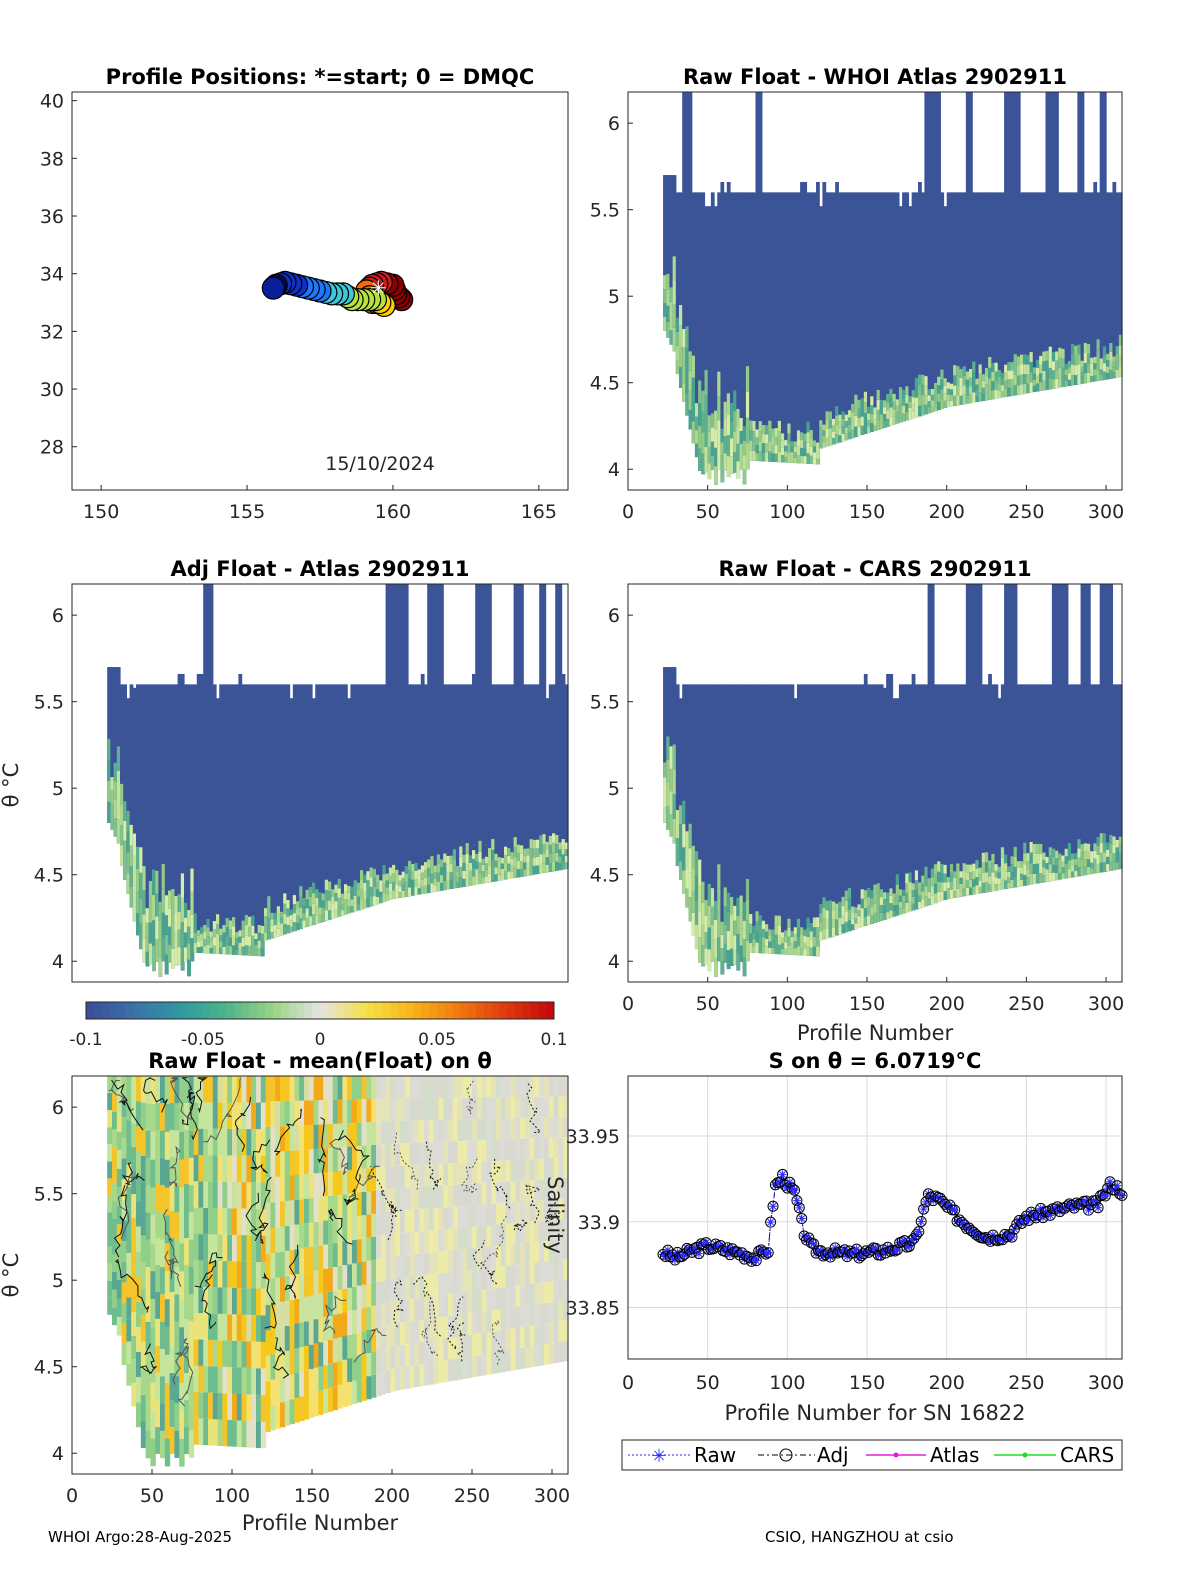 The width and height of the screenshot is (1200, 1575). What do you see at coordinates (628, 512) in the screenshot?
I see `x-tick-label: 0` at bounding box center [628, 512].